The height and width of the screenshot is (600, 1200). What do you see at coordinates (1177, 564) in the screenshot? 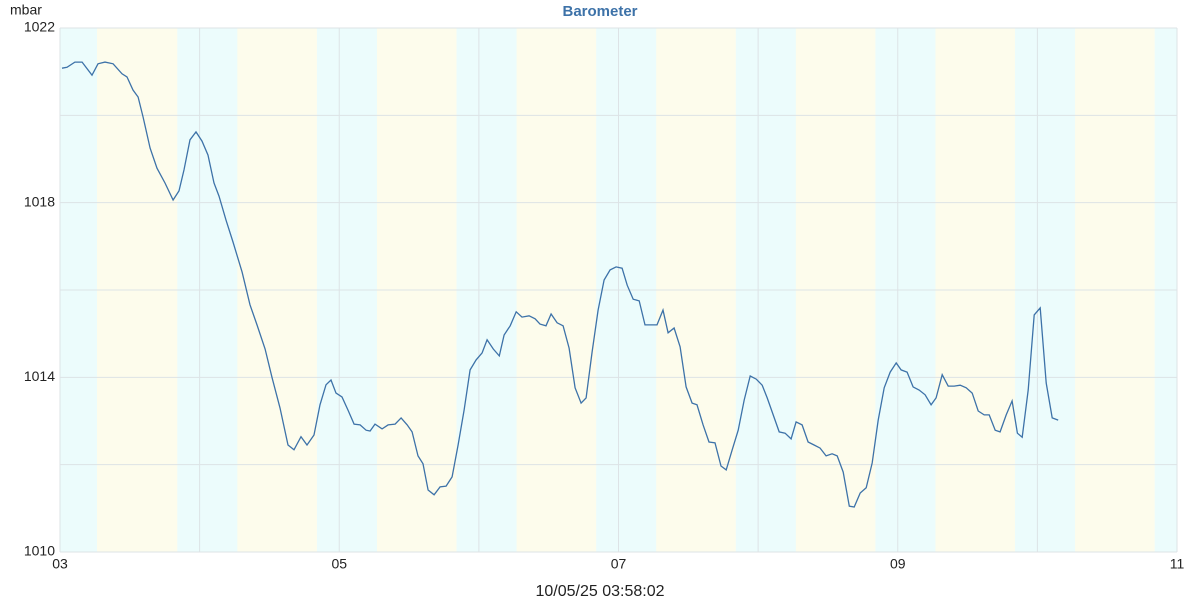
I see `x-tick-label: 11` at bounding box center [1177, 564].